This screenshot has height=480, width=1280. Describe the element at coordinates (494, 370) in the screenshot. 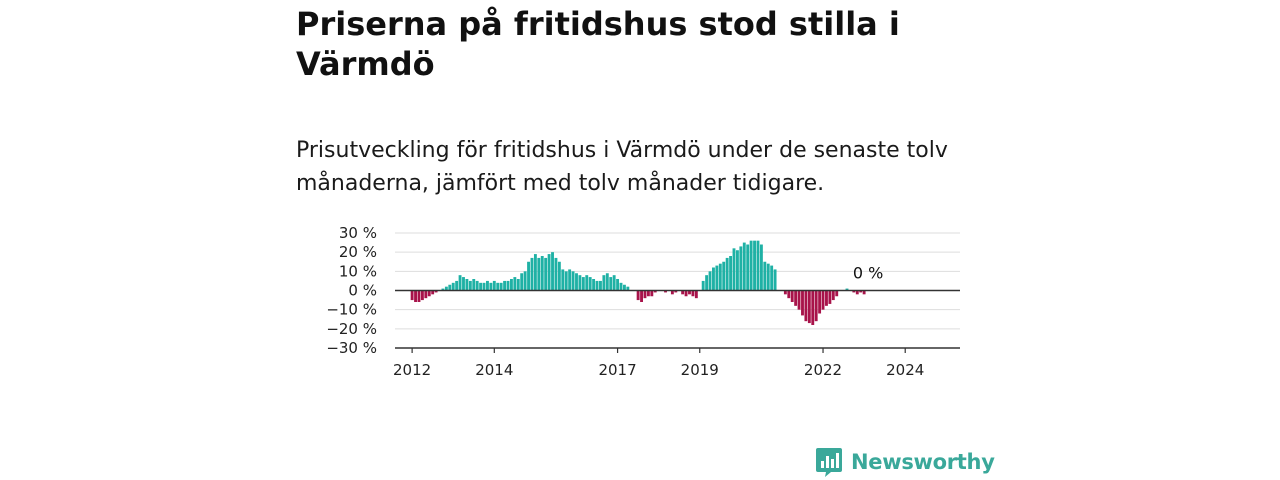

I see `x-tick-label: 2014` at that location.